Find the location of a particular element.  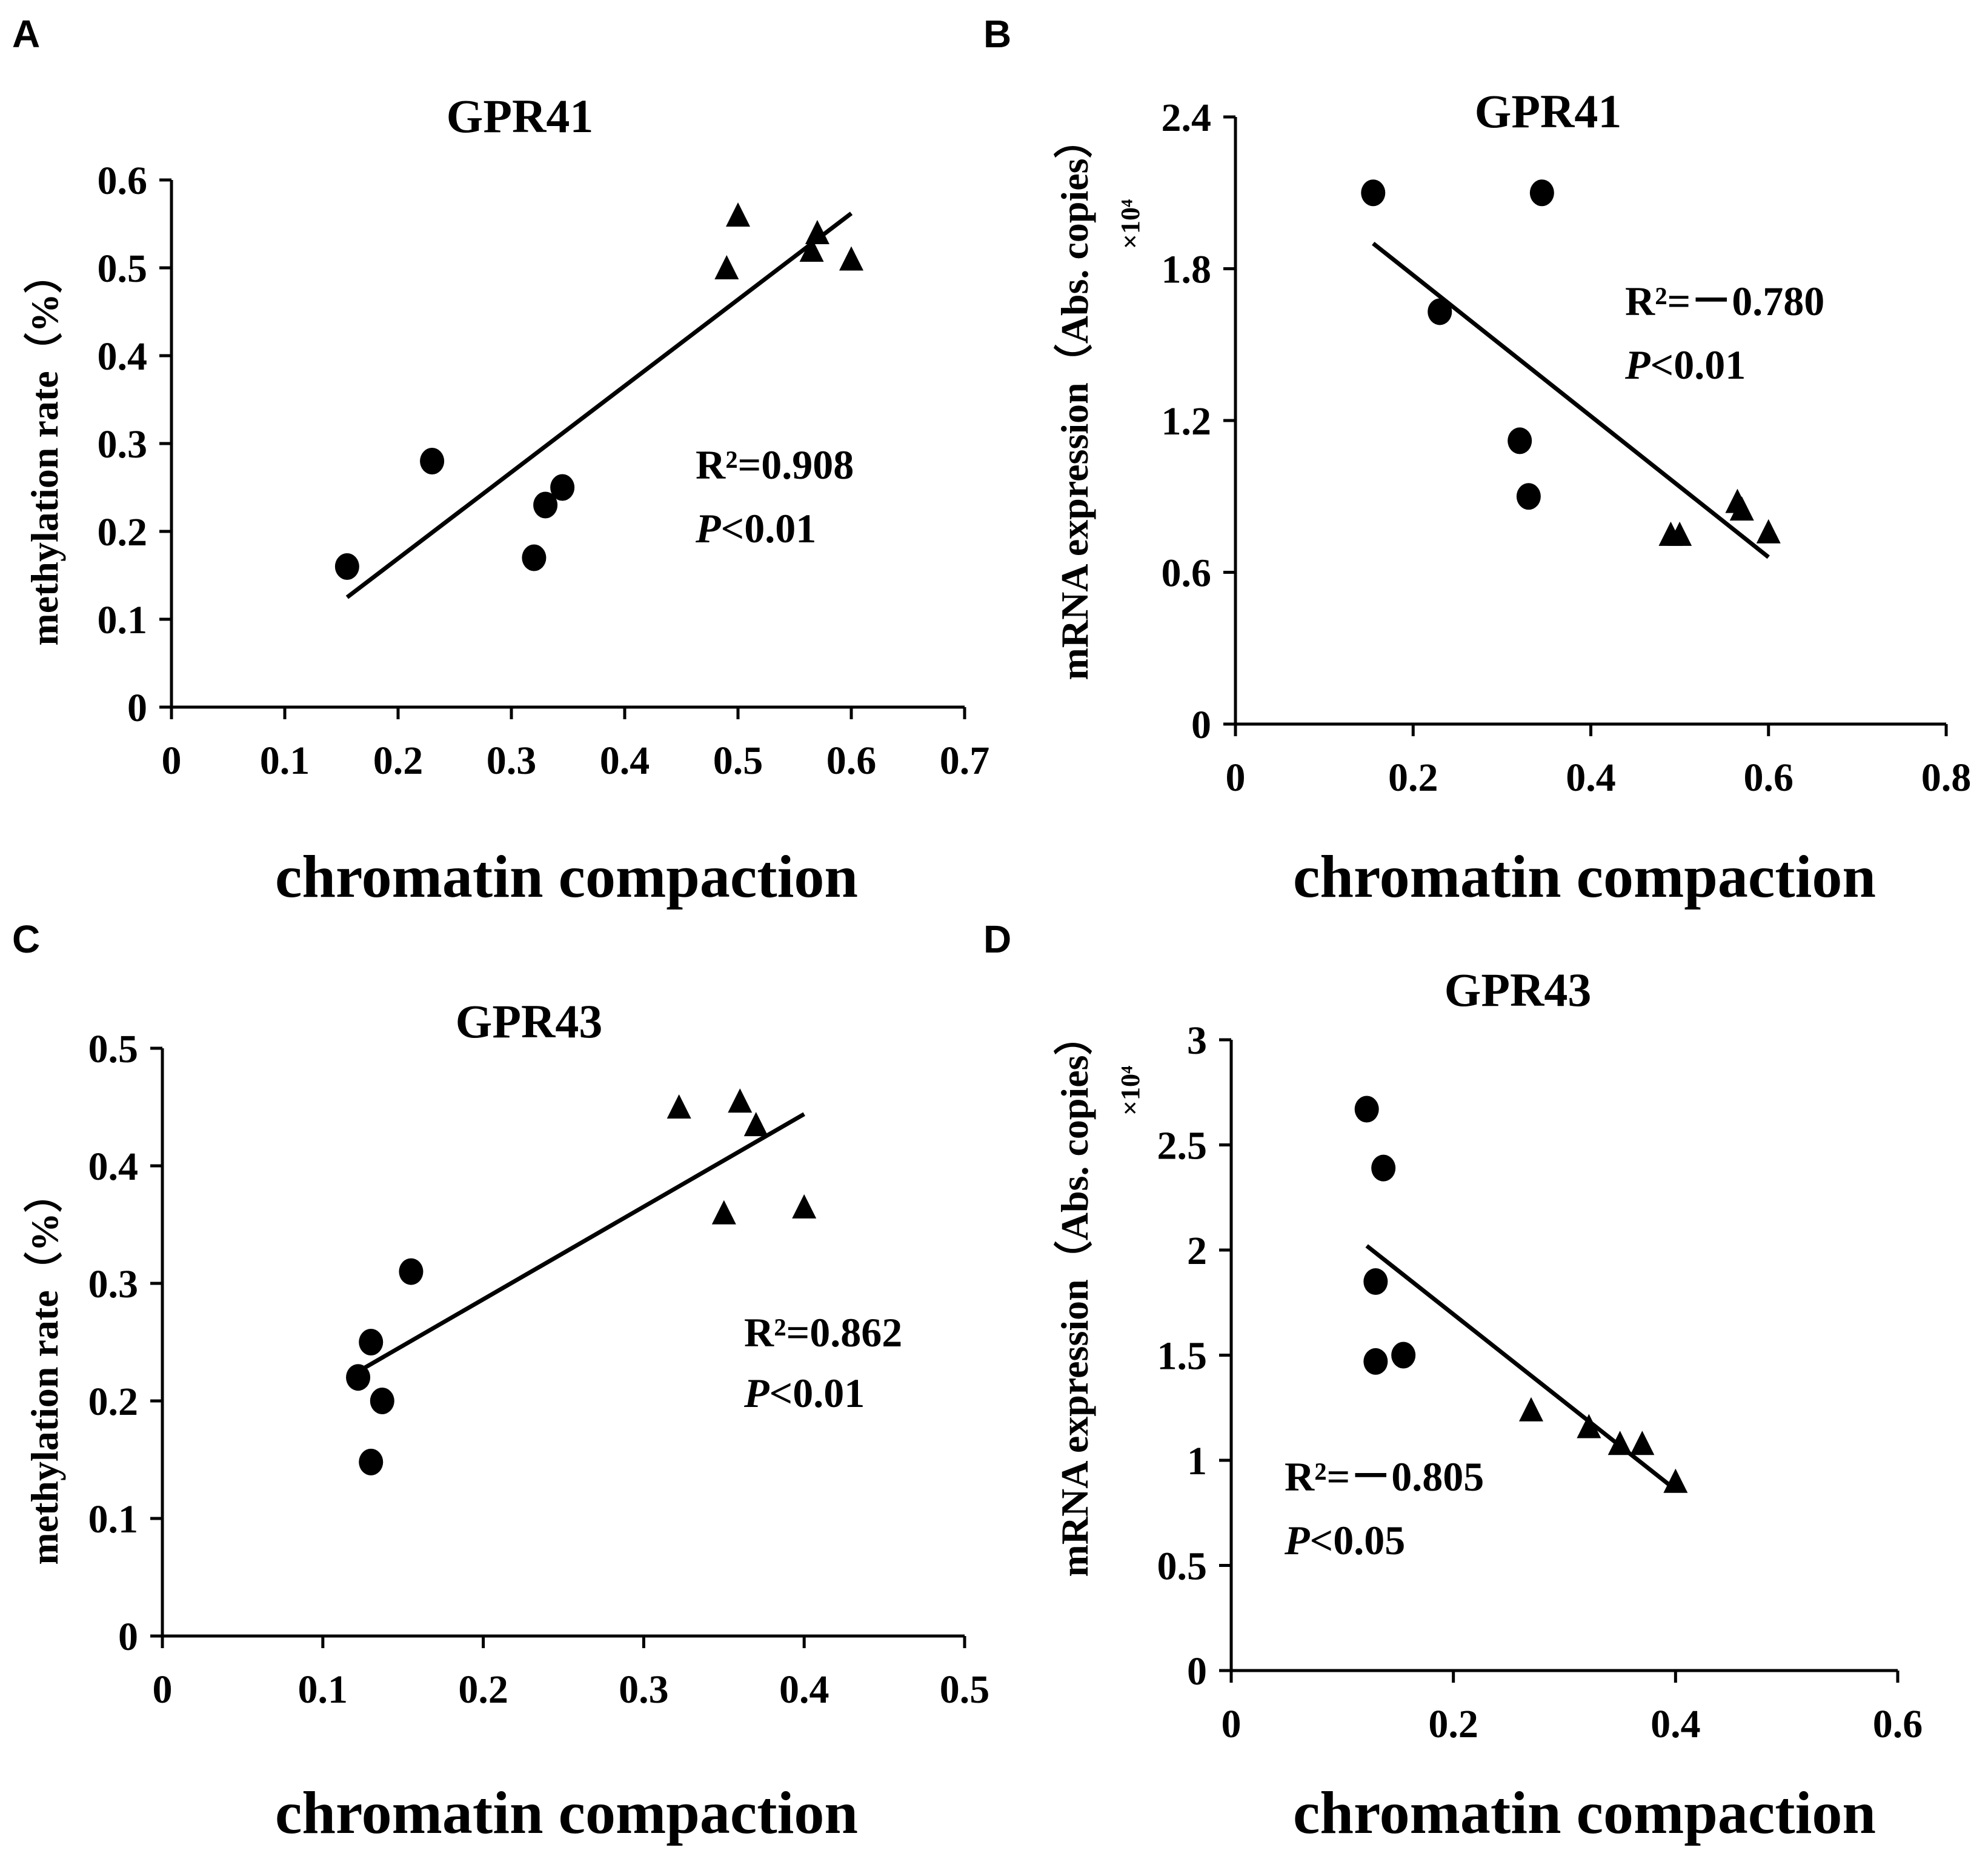

r-squared-annotation: R²=－0.805 is located at coordinates (1384, 1477).